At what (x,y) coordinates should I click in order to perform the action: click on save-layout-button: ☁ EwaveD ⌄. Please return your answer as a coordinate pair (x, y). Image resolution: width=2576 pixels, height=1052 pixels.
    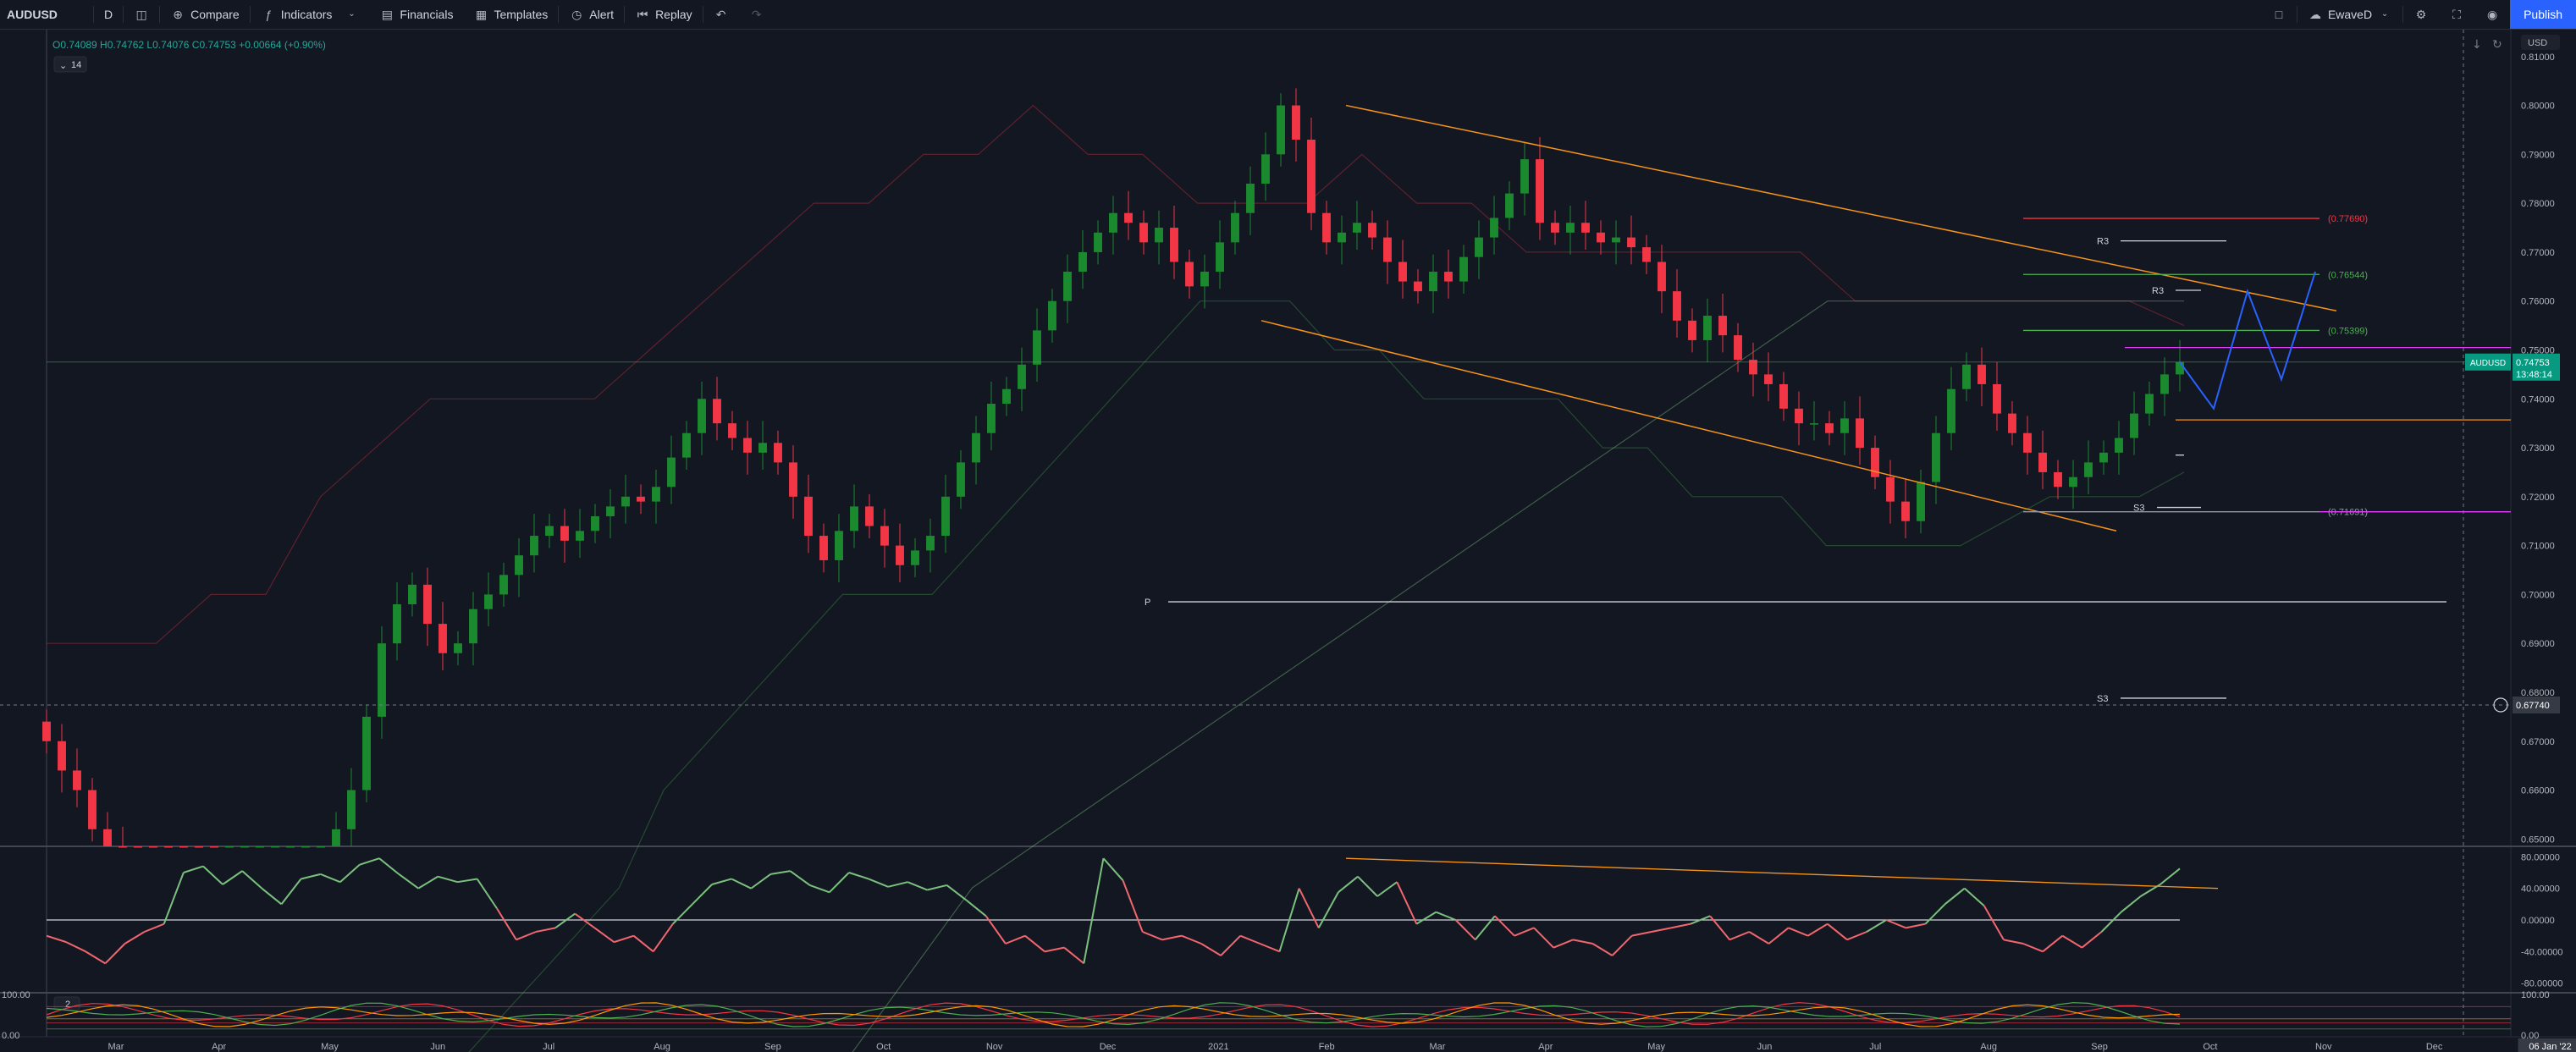
    Looking at the image, I should click on (2350, 14).